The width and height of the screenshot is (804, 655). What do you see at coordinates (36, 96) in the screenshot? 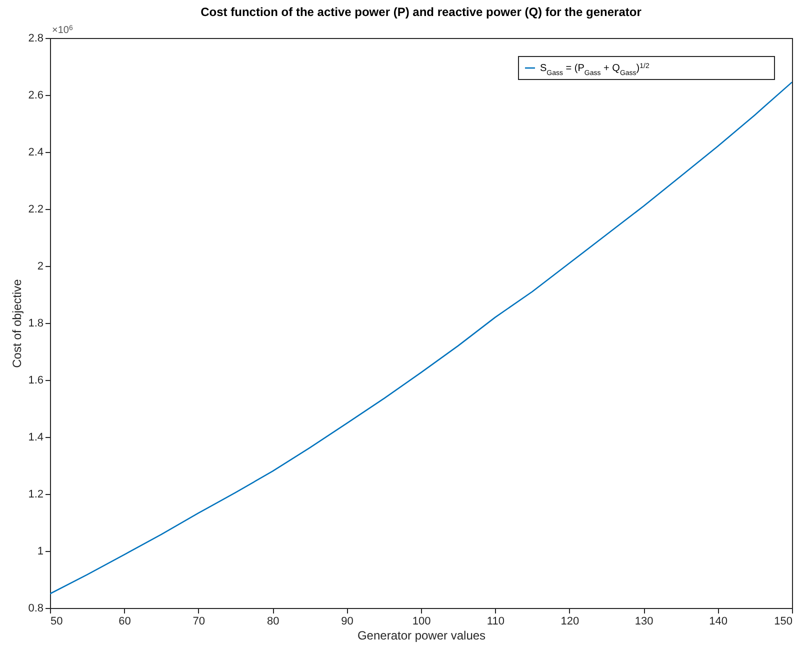
I see `y-tick-label: 2.6` at bounding box center [36, 96].